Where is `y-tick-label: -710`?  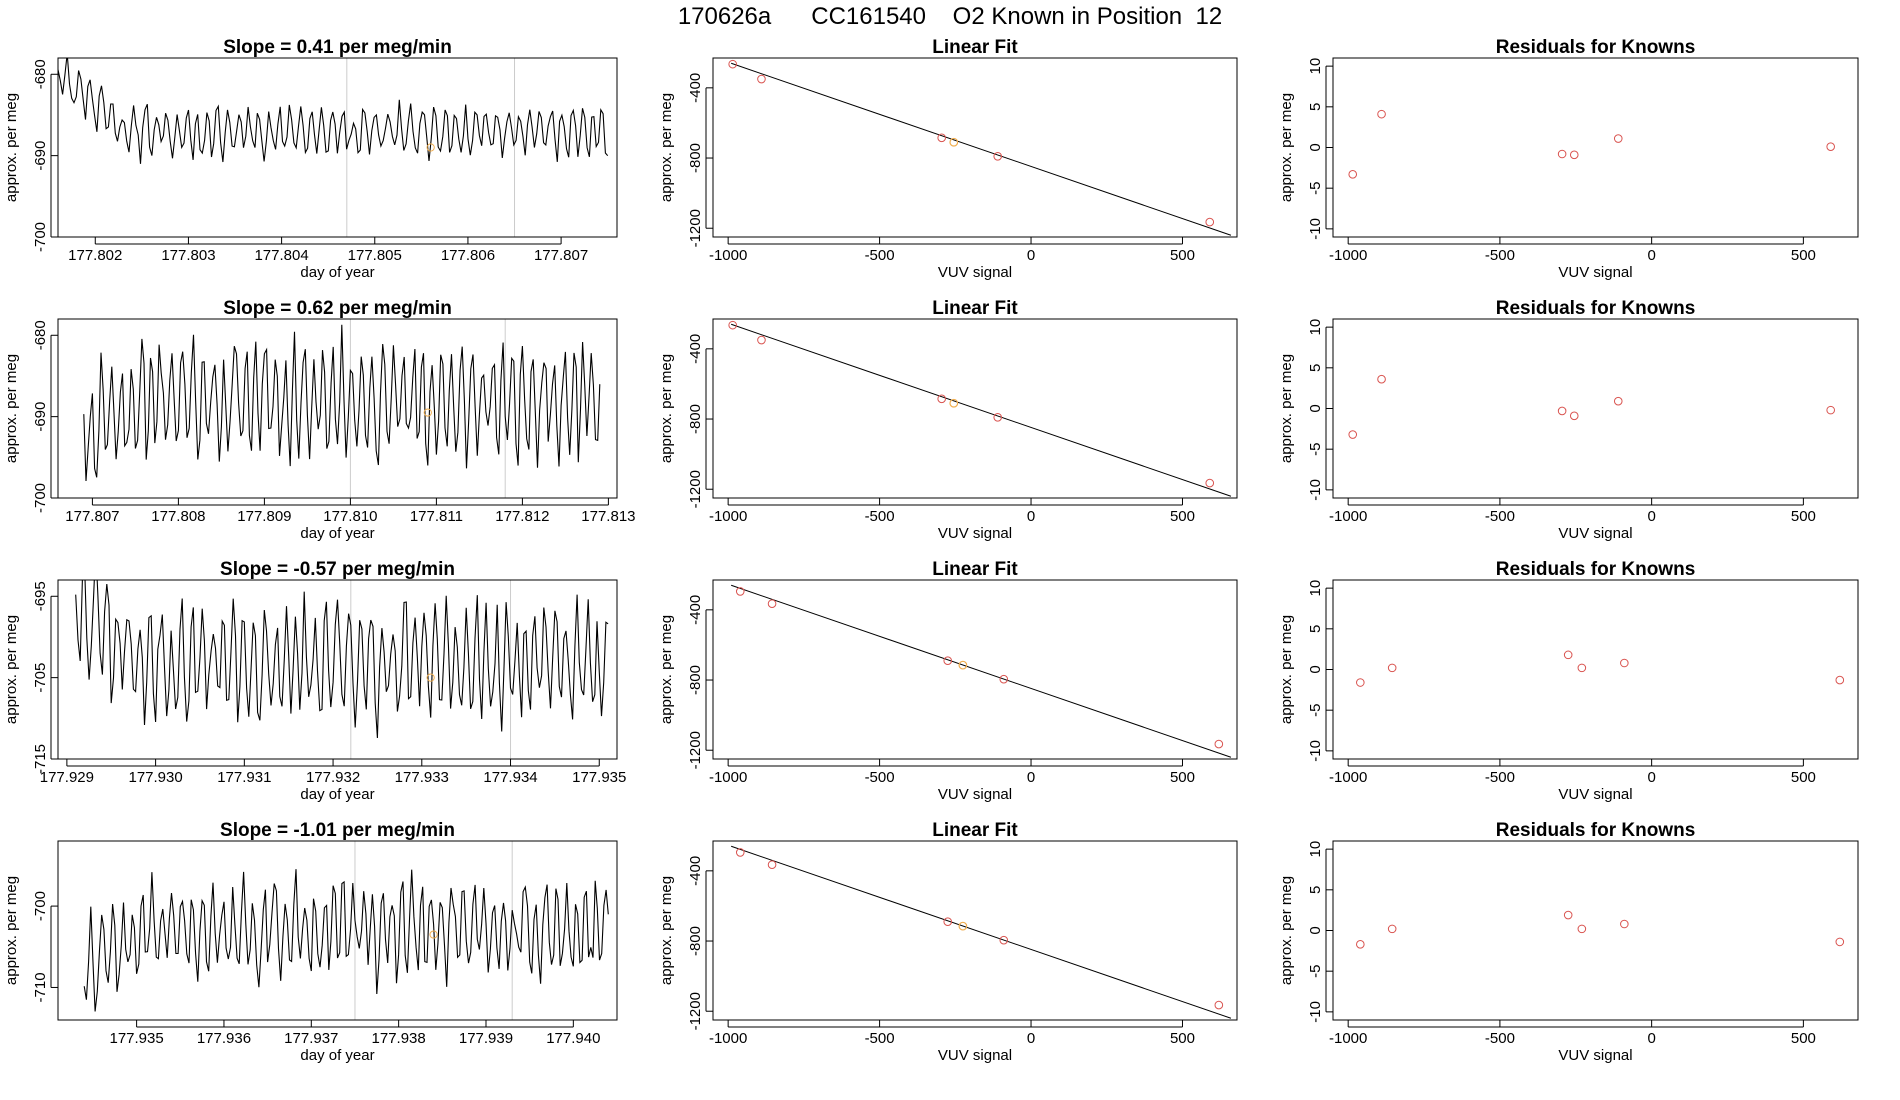 y-tick-label: -710 is located at coordinates (40, 987).